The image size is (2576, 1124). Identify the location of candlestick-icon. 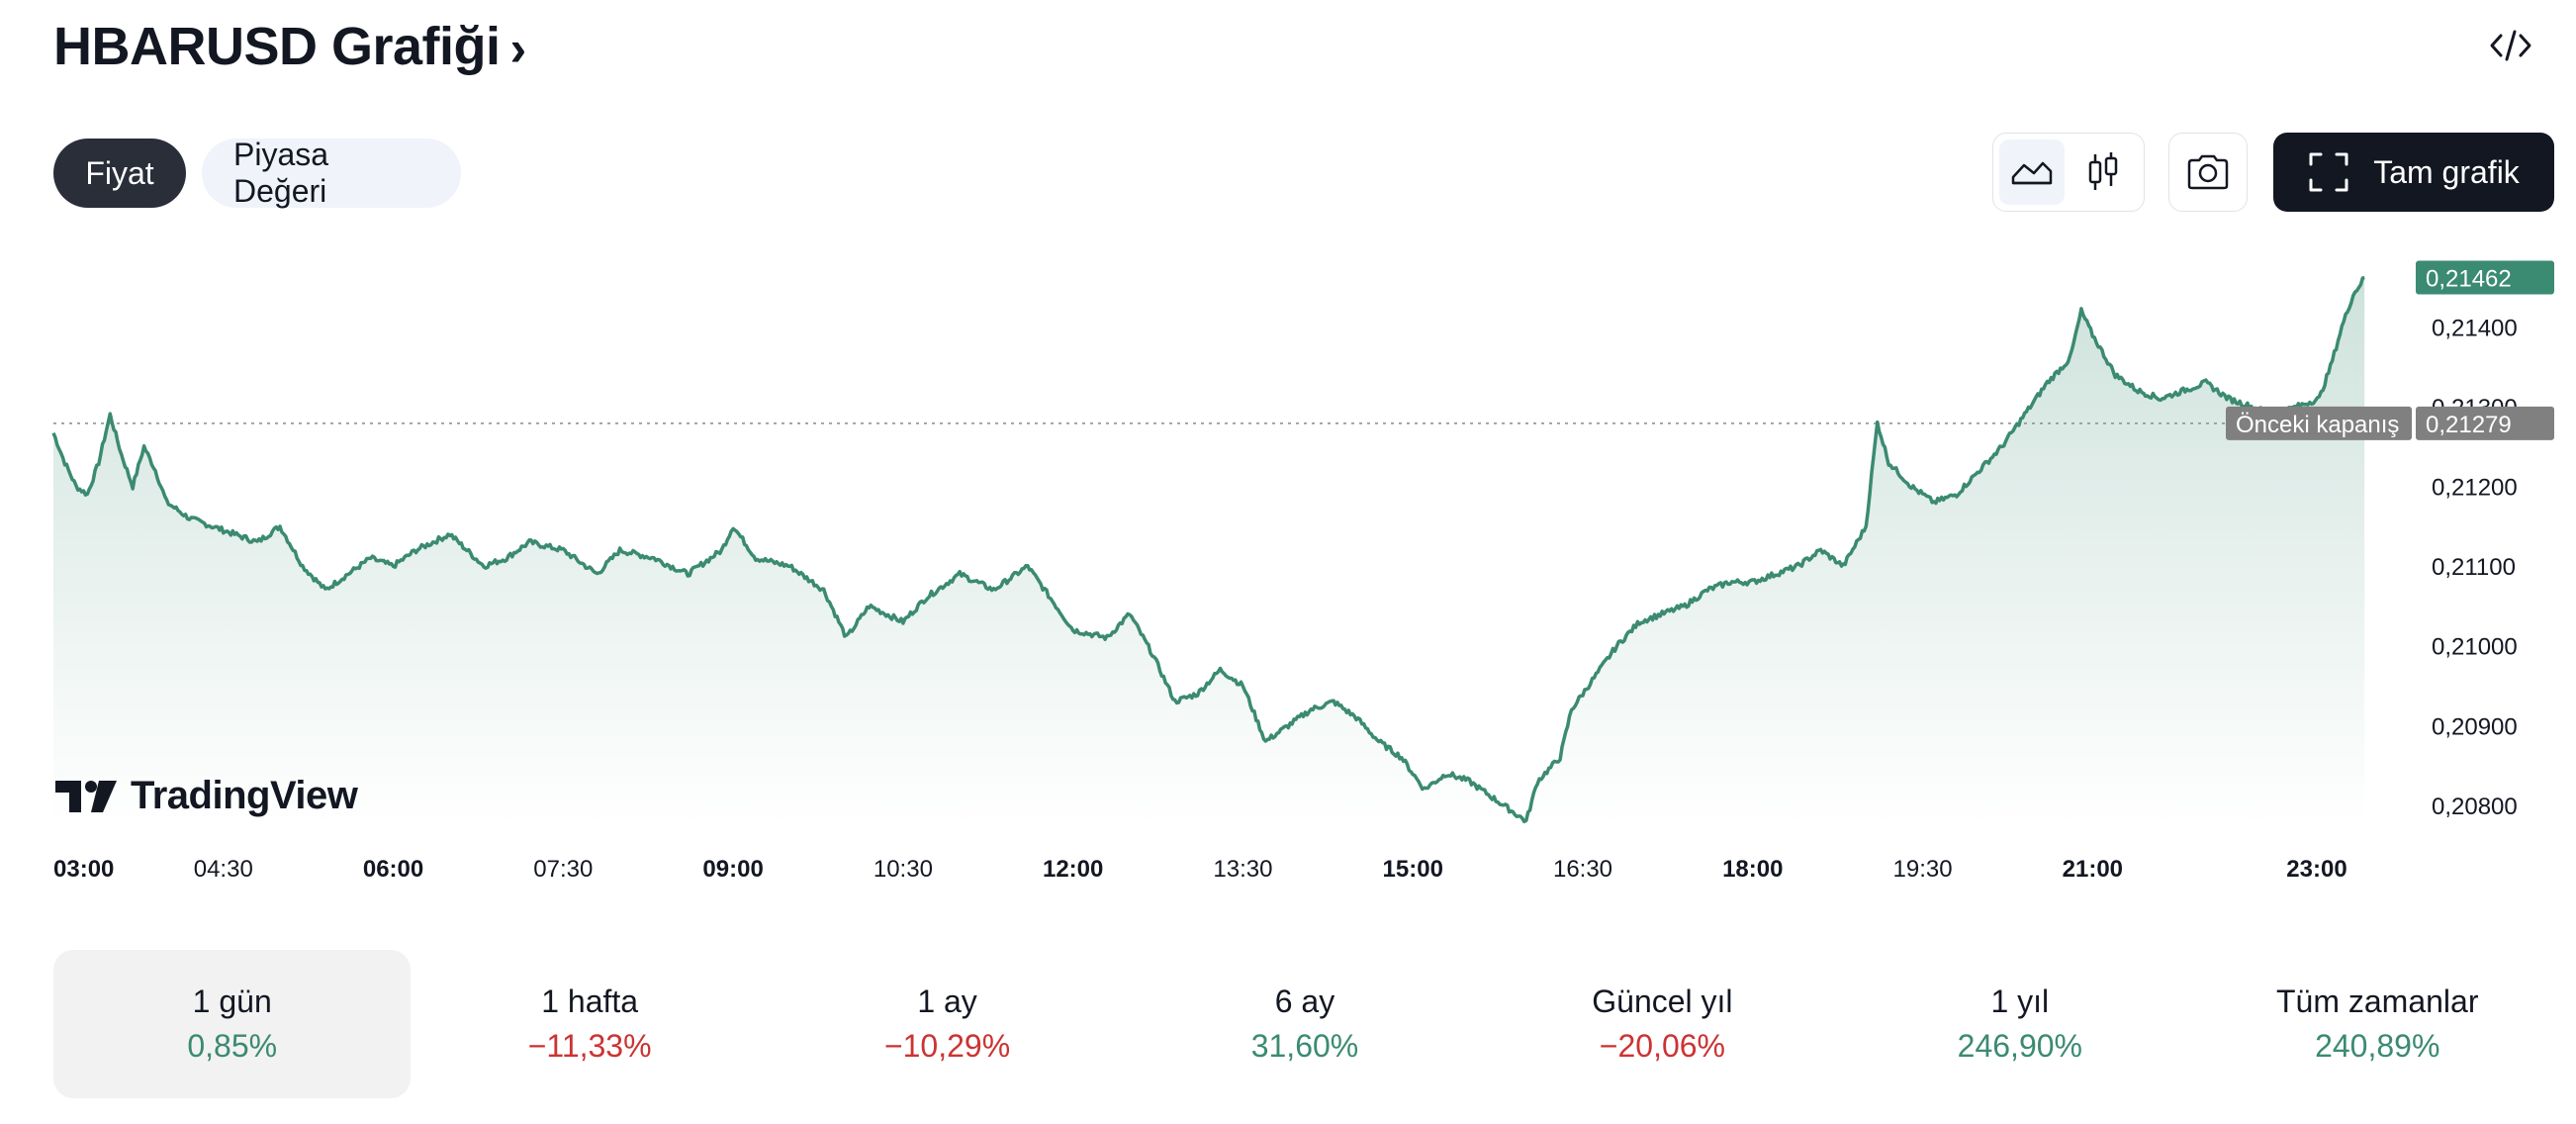
(2103, 171).